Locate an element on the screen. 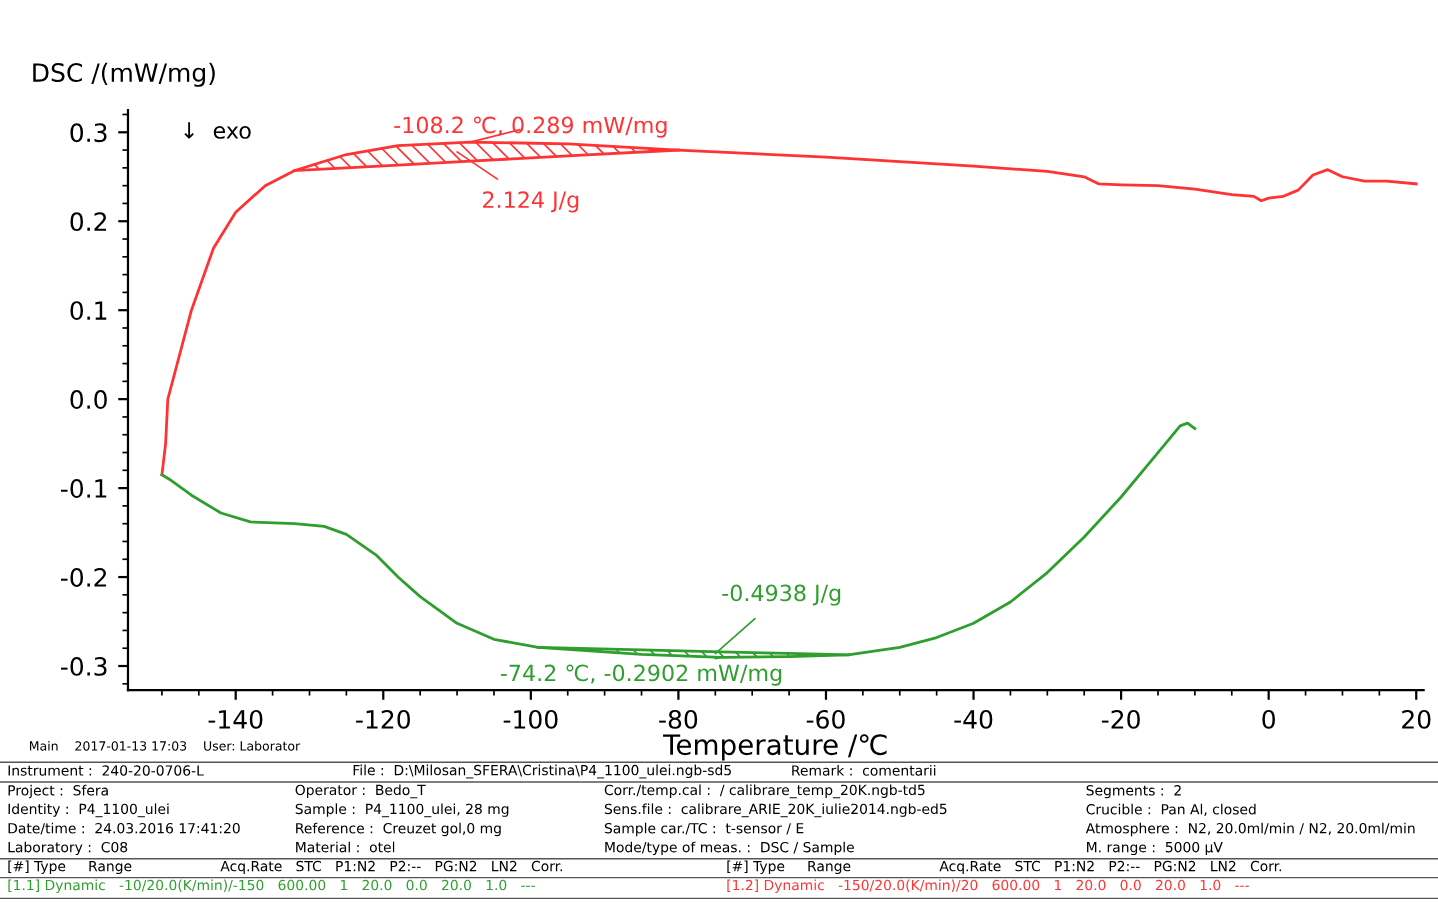  x-tick-label: 0 is located at coordinates (1268, 719).